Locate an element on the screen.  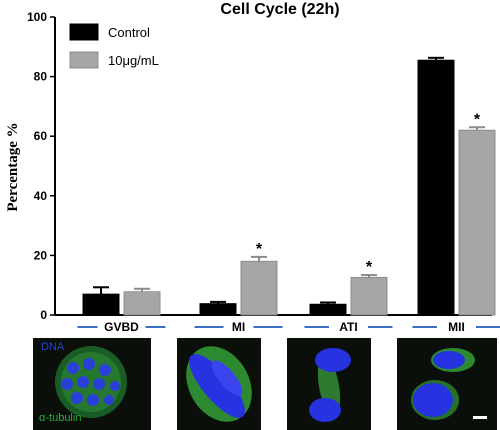
micrograph-mii is located at coordinates (447, 384).